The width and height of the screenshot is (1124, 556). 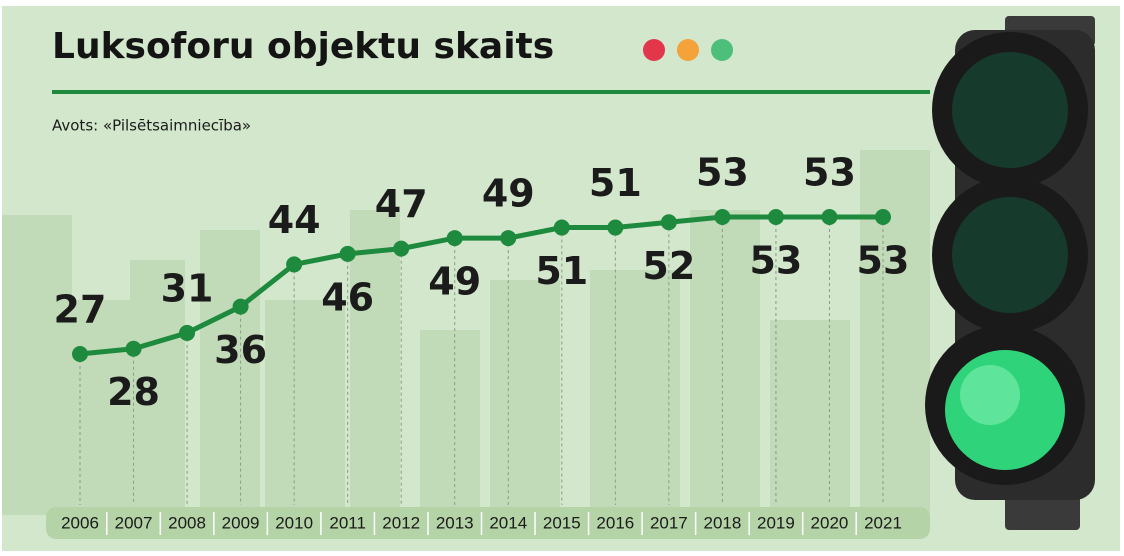 What do you see at coordinates (654, 50) in the screenshot?
I see `dot-red` at bounding box center [654, 50].